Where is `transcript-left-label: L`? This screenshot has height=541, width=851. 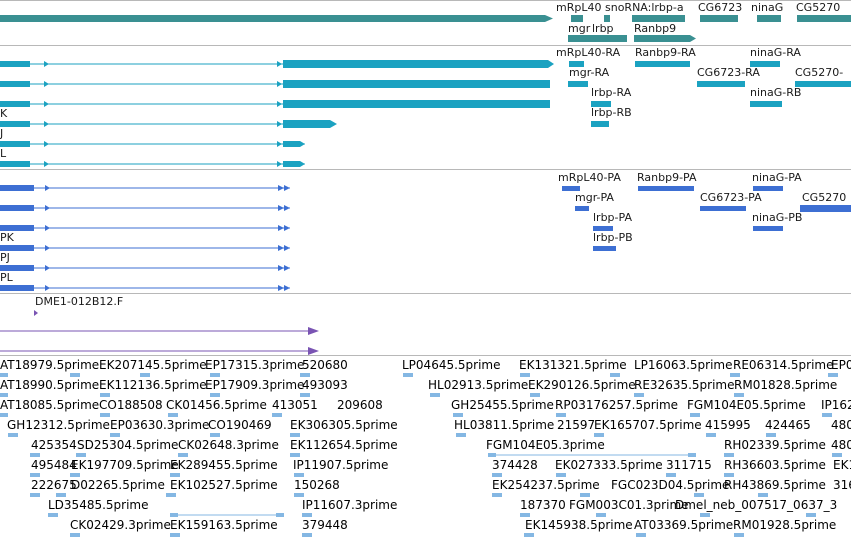 transcript-left-label: L is located at coordinates (3, 153).